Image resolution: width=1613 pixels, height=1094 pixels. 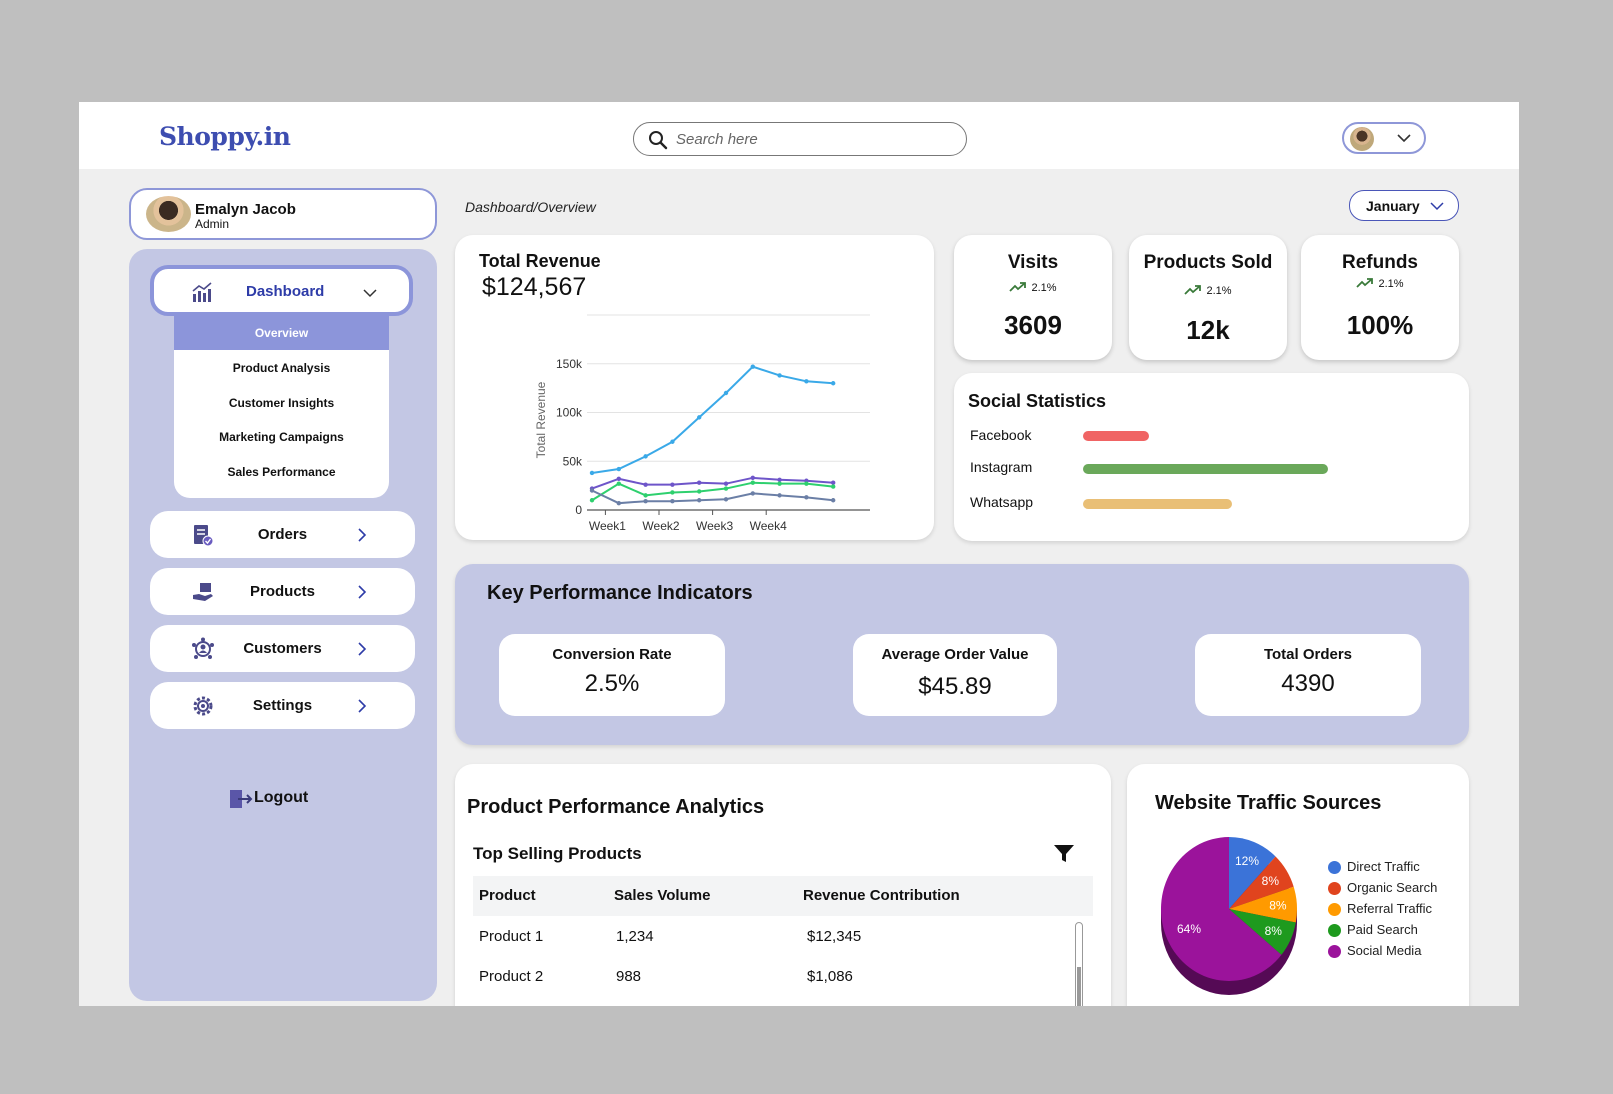 What do you see at coordinates (541, 419) in the screenshot?
I see `chart-y-axis-label: Total Revenue` at bounding box center [541, 419].